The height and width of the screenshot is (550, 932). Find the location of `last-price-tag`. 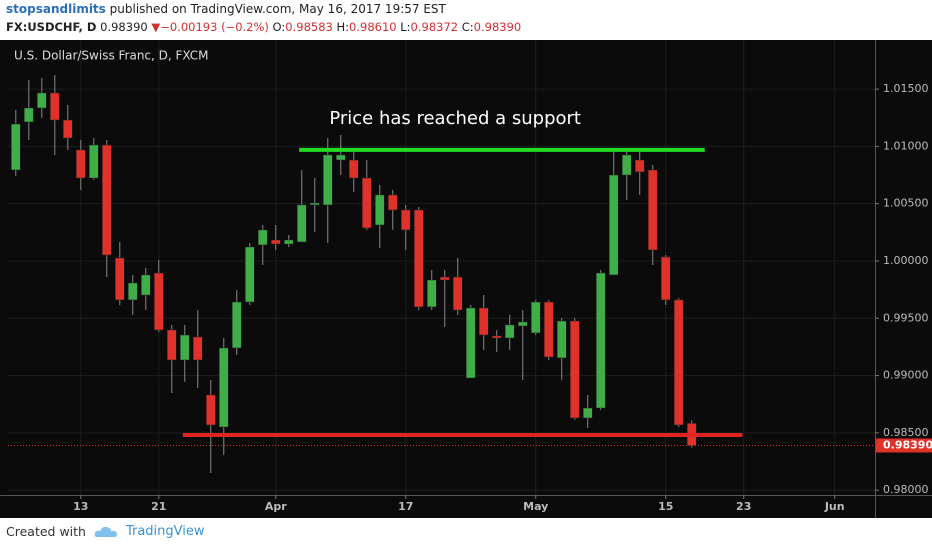

last-price-tag is located at coordinates (904, 445).